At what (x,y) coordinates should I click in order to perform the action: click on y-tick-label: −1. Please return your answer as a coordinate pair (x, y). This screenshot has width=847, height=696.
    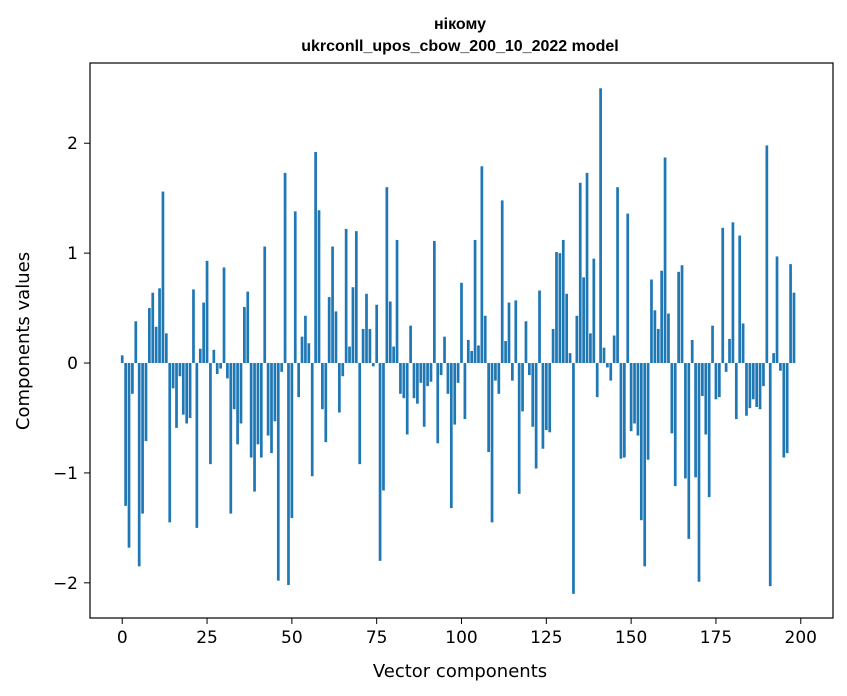
    Looking at the image, I should click on (65, 474).